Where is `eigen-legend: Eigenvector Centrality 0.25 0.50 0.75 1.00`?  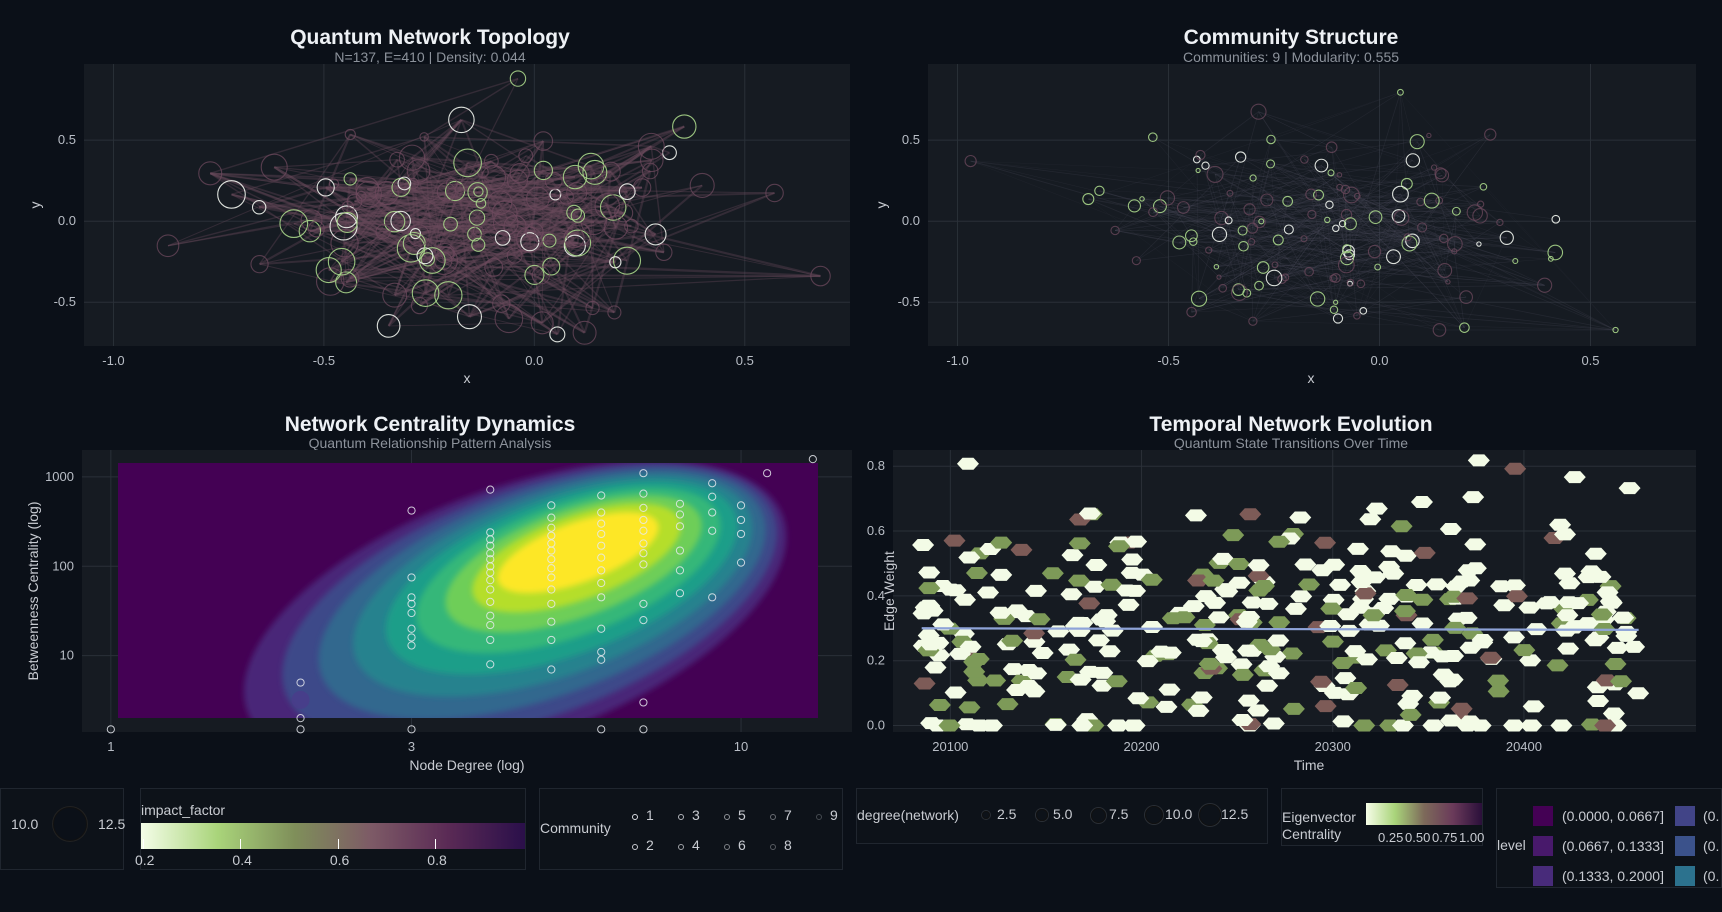 eigen-legend: Eigenvector Centrality 0.25 0.50 0.75 1.00 is located at coordinates (1382, 817).